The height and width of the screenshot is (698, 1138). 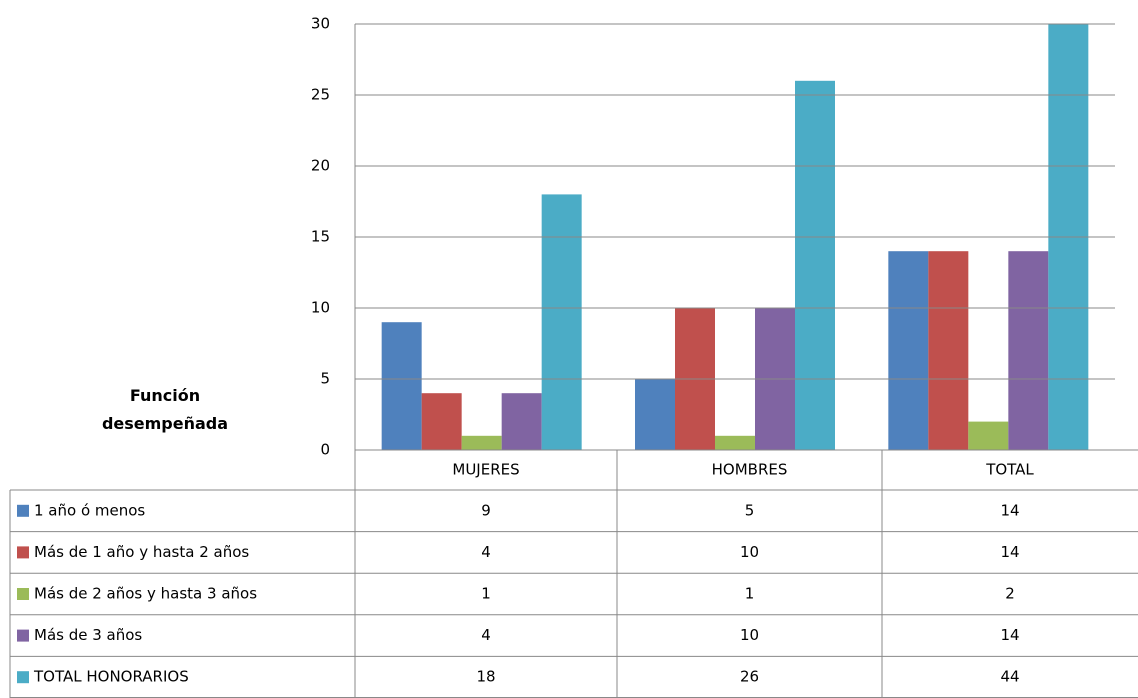 What do you see at coordinates (485, 677) in the screenshot?
I see `table-cell: 18` at bounding box center [485, 677].